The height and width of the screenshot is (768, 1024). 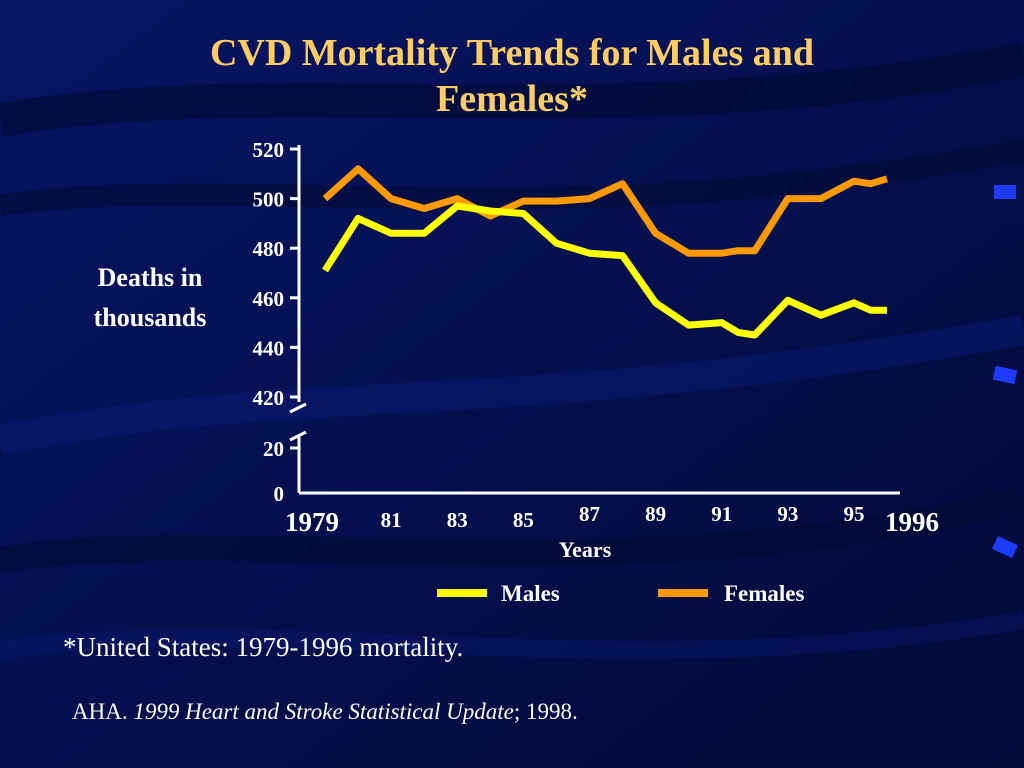 What do you see at coordinates (512, 99) in the screenshot?
I see `title-line-2: Females*` at bounding box center [512, 99].